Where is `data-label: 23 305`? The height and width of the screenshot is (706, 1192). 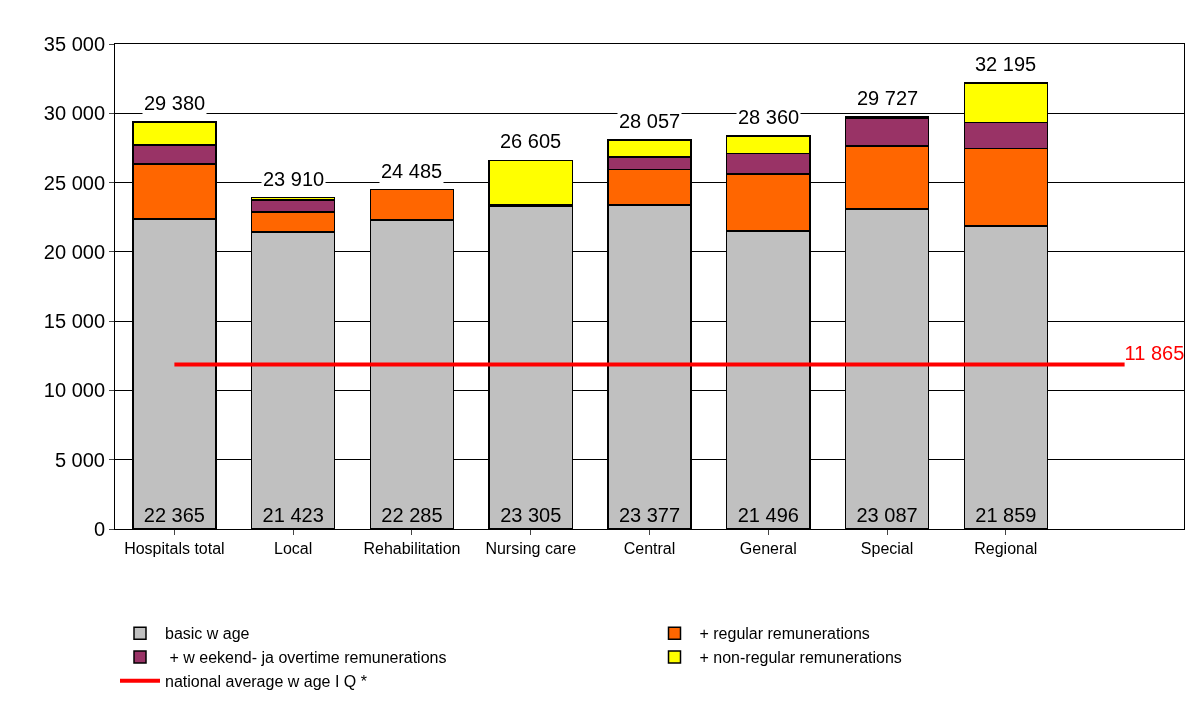 data-label: 23 305 is located at coordinates (531, 515).